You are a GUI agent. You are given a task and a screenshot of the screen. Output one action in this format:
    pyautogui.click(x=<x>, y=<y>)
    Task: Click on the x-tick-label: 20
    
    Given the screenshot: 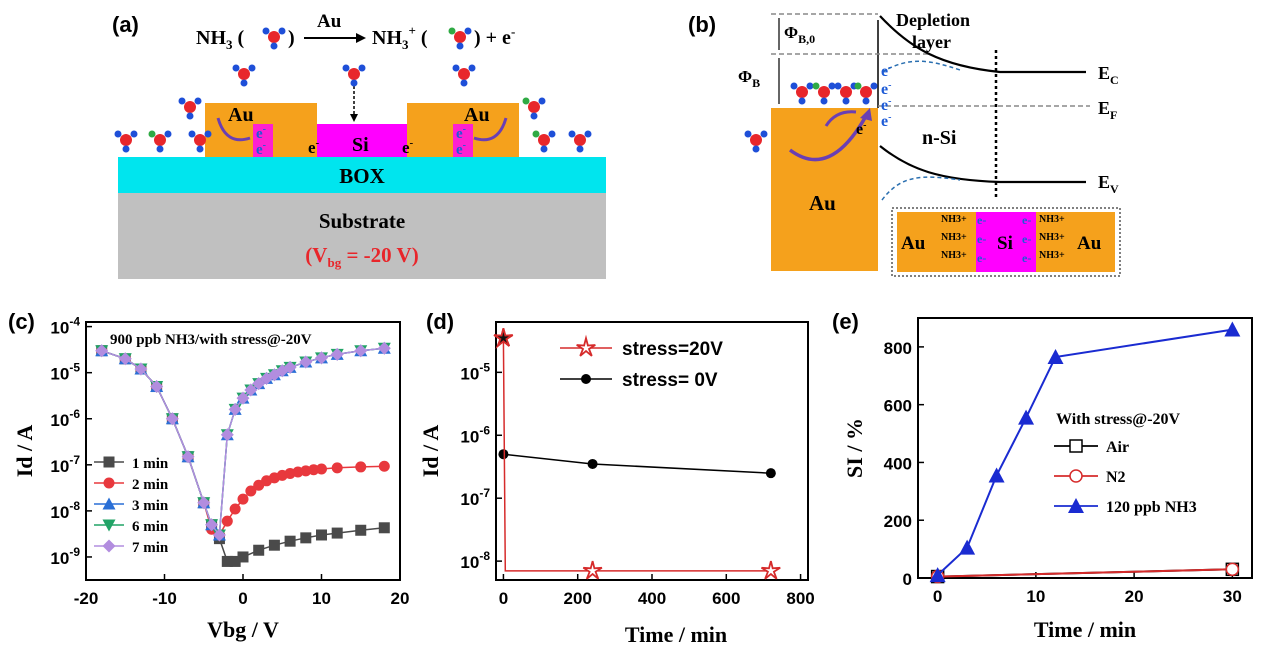 What is the action you would take?
    pyautogui.click(x=1134, y=596)
    